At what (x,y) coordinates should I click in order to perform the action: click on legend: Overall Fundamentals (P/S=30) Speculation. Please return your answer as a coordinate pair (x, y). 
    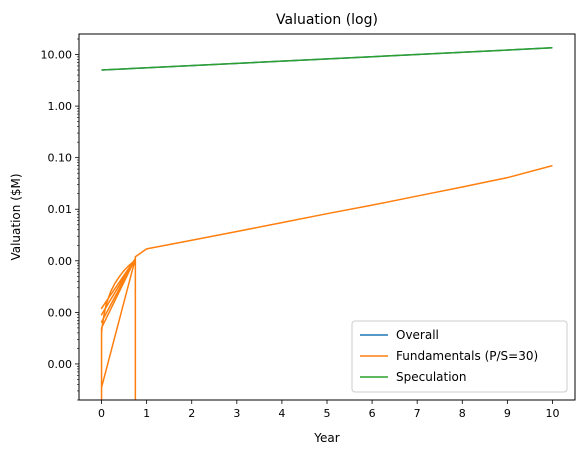
    Looking at the image, I should click on (459, 356).